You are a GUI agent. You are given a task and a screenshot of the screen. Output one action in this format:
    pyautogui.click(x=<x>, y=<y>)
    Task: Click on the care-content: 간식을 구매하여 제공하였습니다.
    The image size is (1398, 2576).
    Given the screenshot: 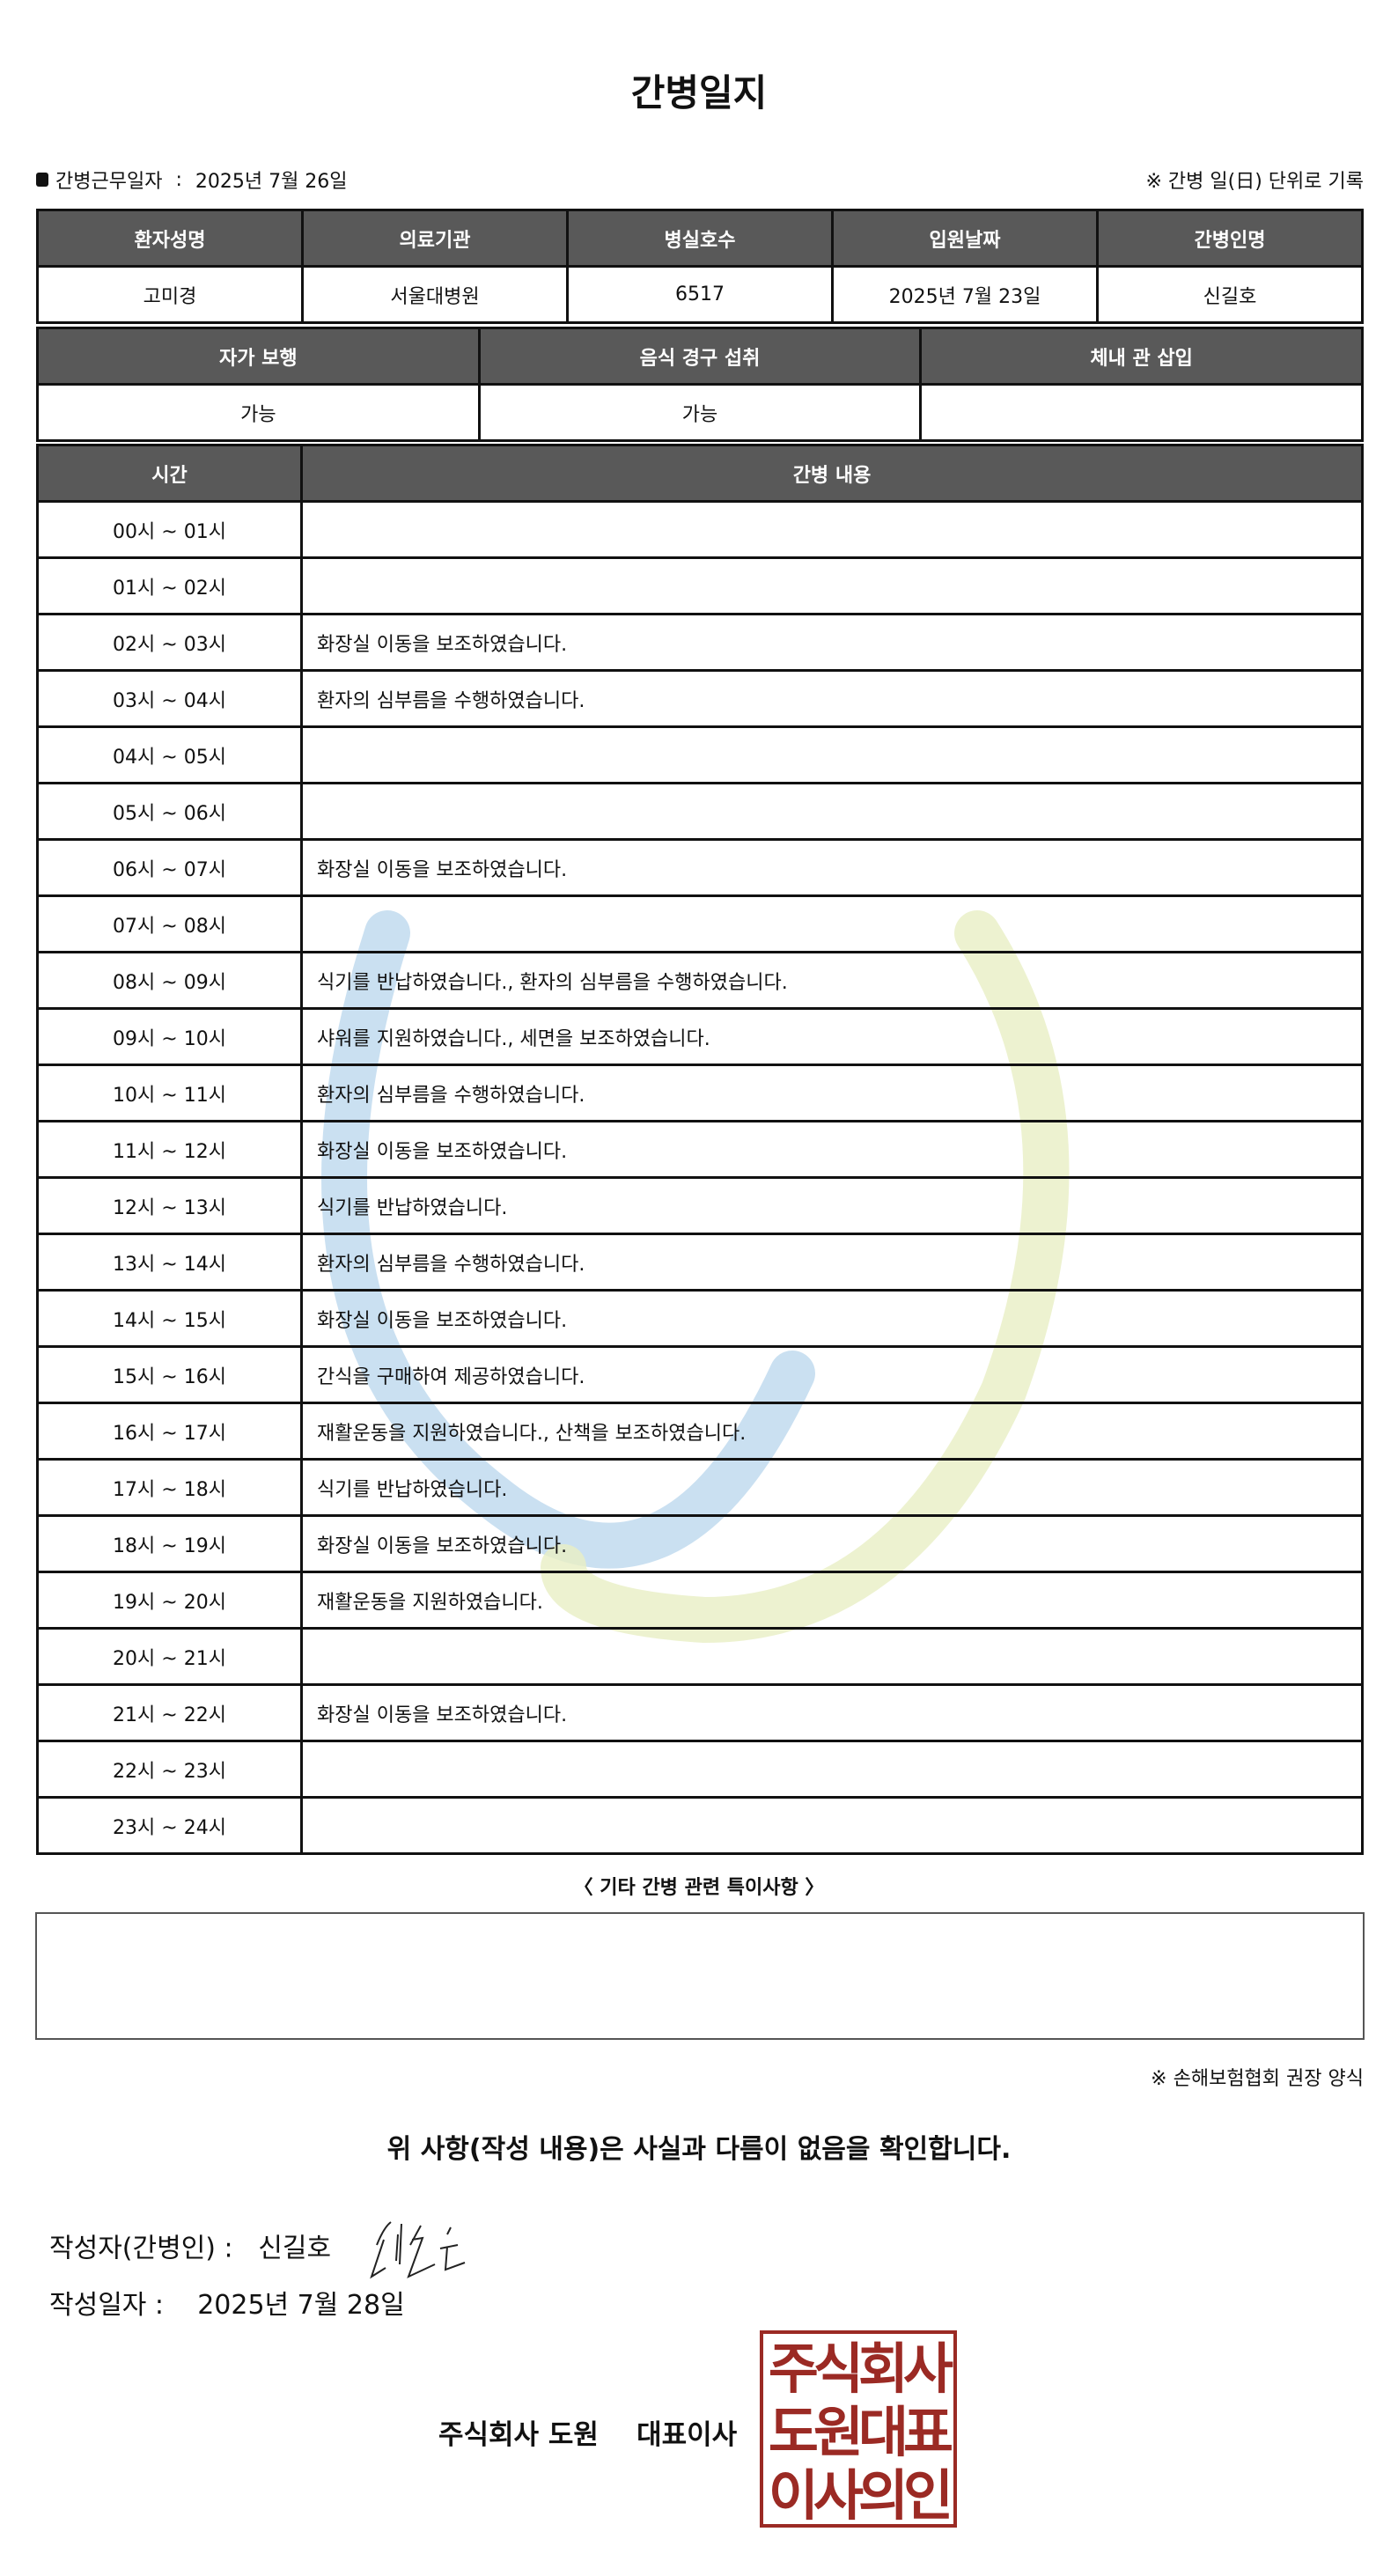 What is the action you would take?
    pyautogui.click(x=832, y=1375)
    